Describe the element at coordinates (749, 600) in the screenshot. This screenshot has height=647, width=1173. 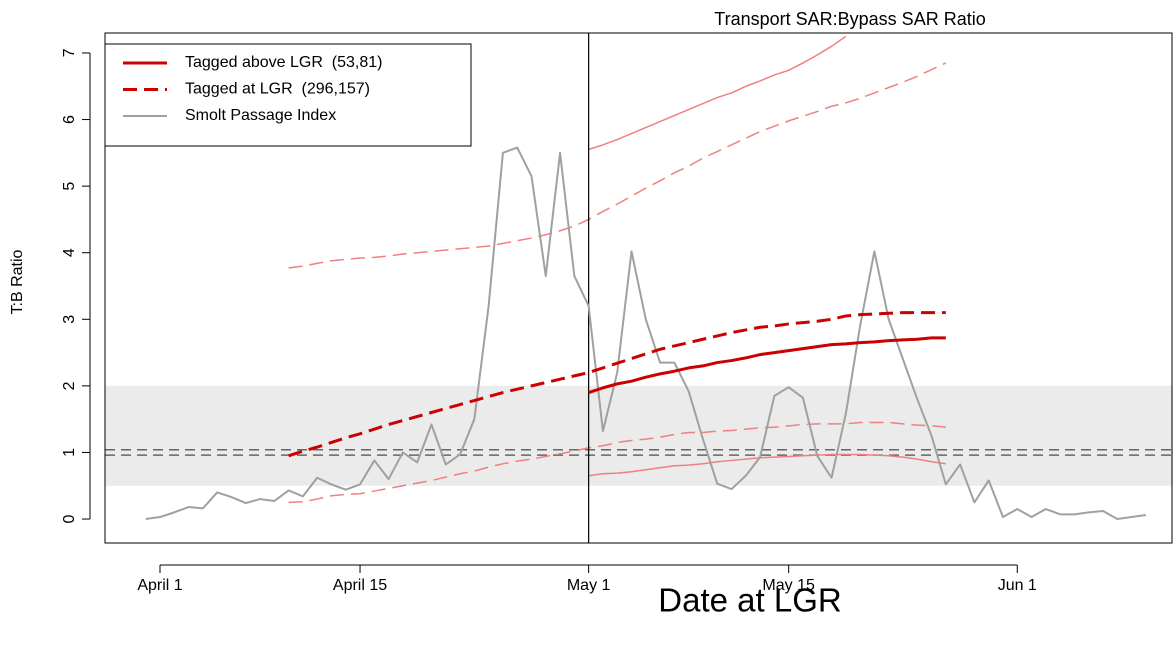
I see `x-axis-title: Date at LGR` at that location.